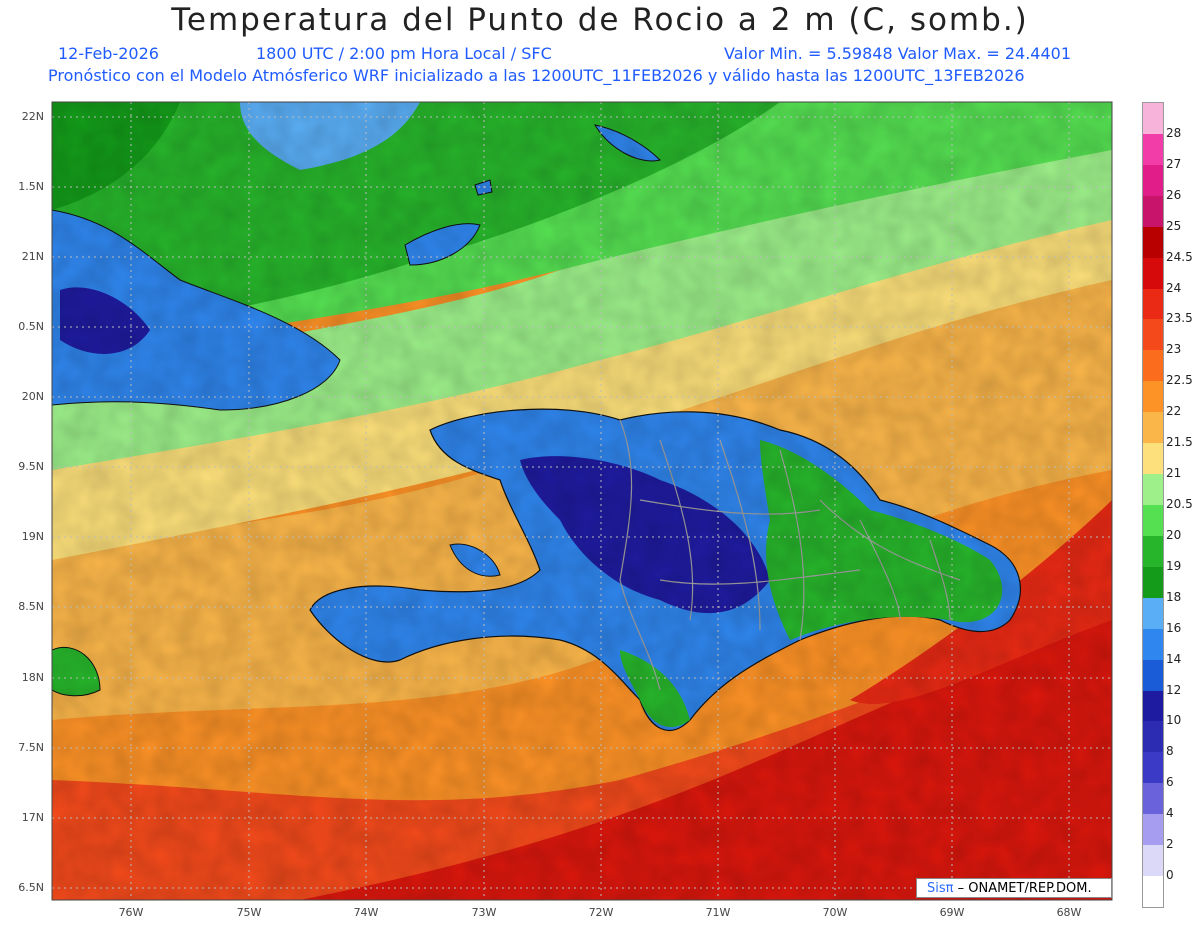  I want to click on colorbar-label: 27, so click(1174, 163).